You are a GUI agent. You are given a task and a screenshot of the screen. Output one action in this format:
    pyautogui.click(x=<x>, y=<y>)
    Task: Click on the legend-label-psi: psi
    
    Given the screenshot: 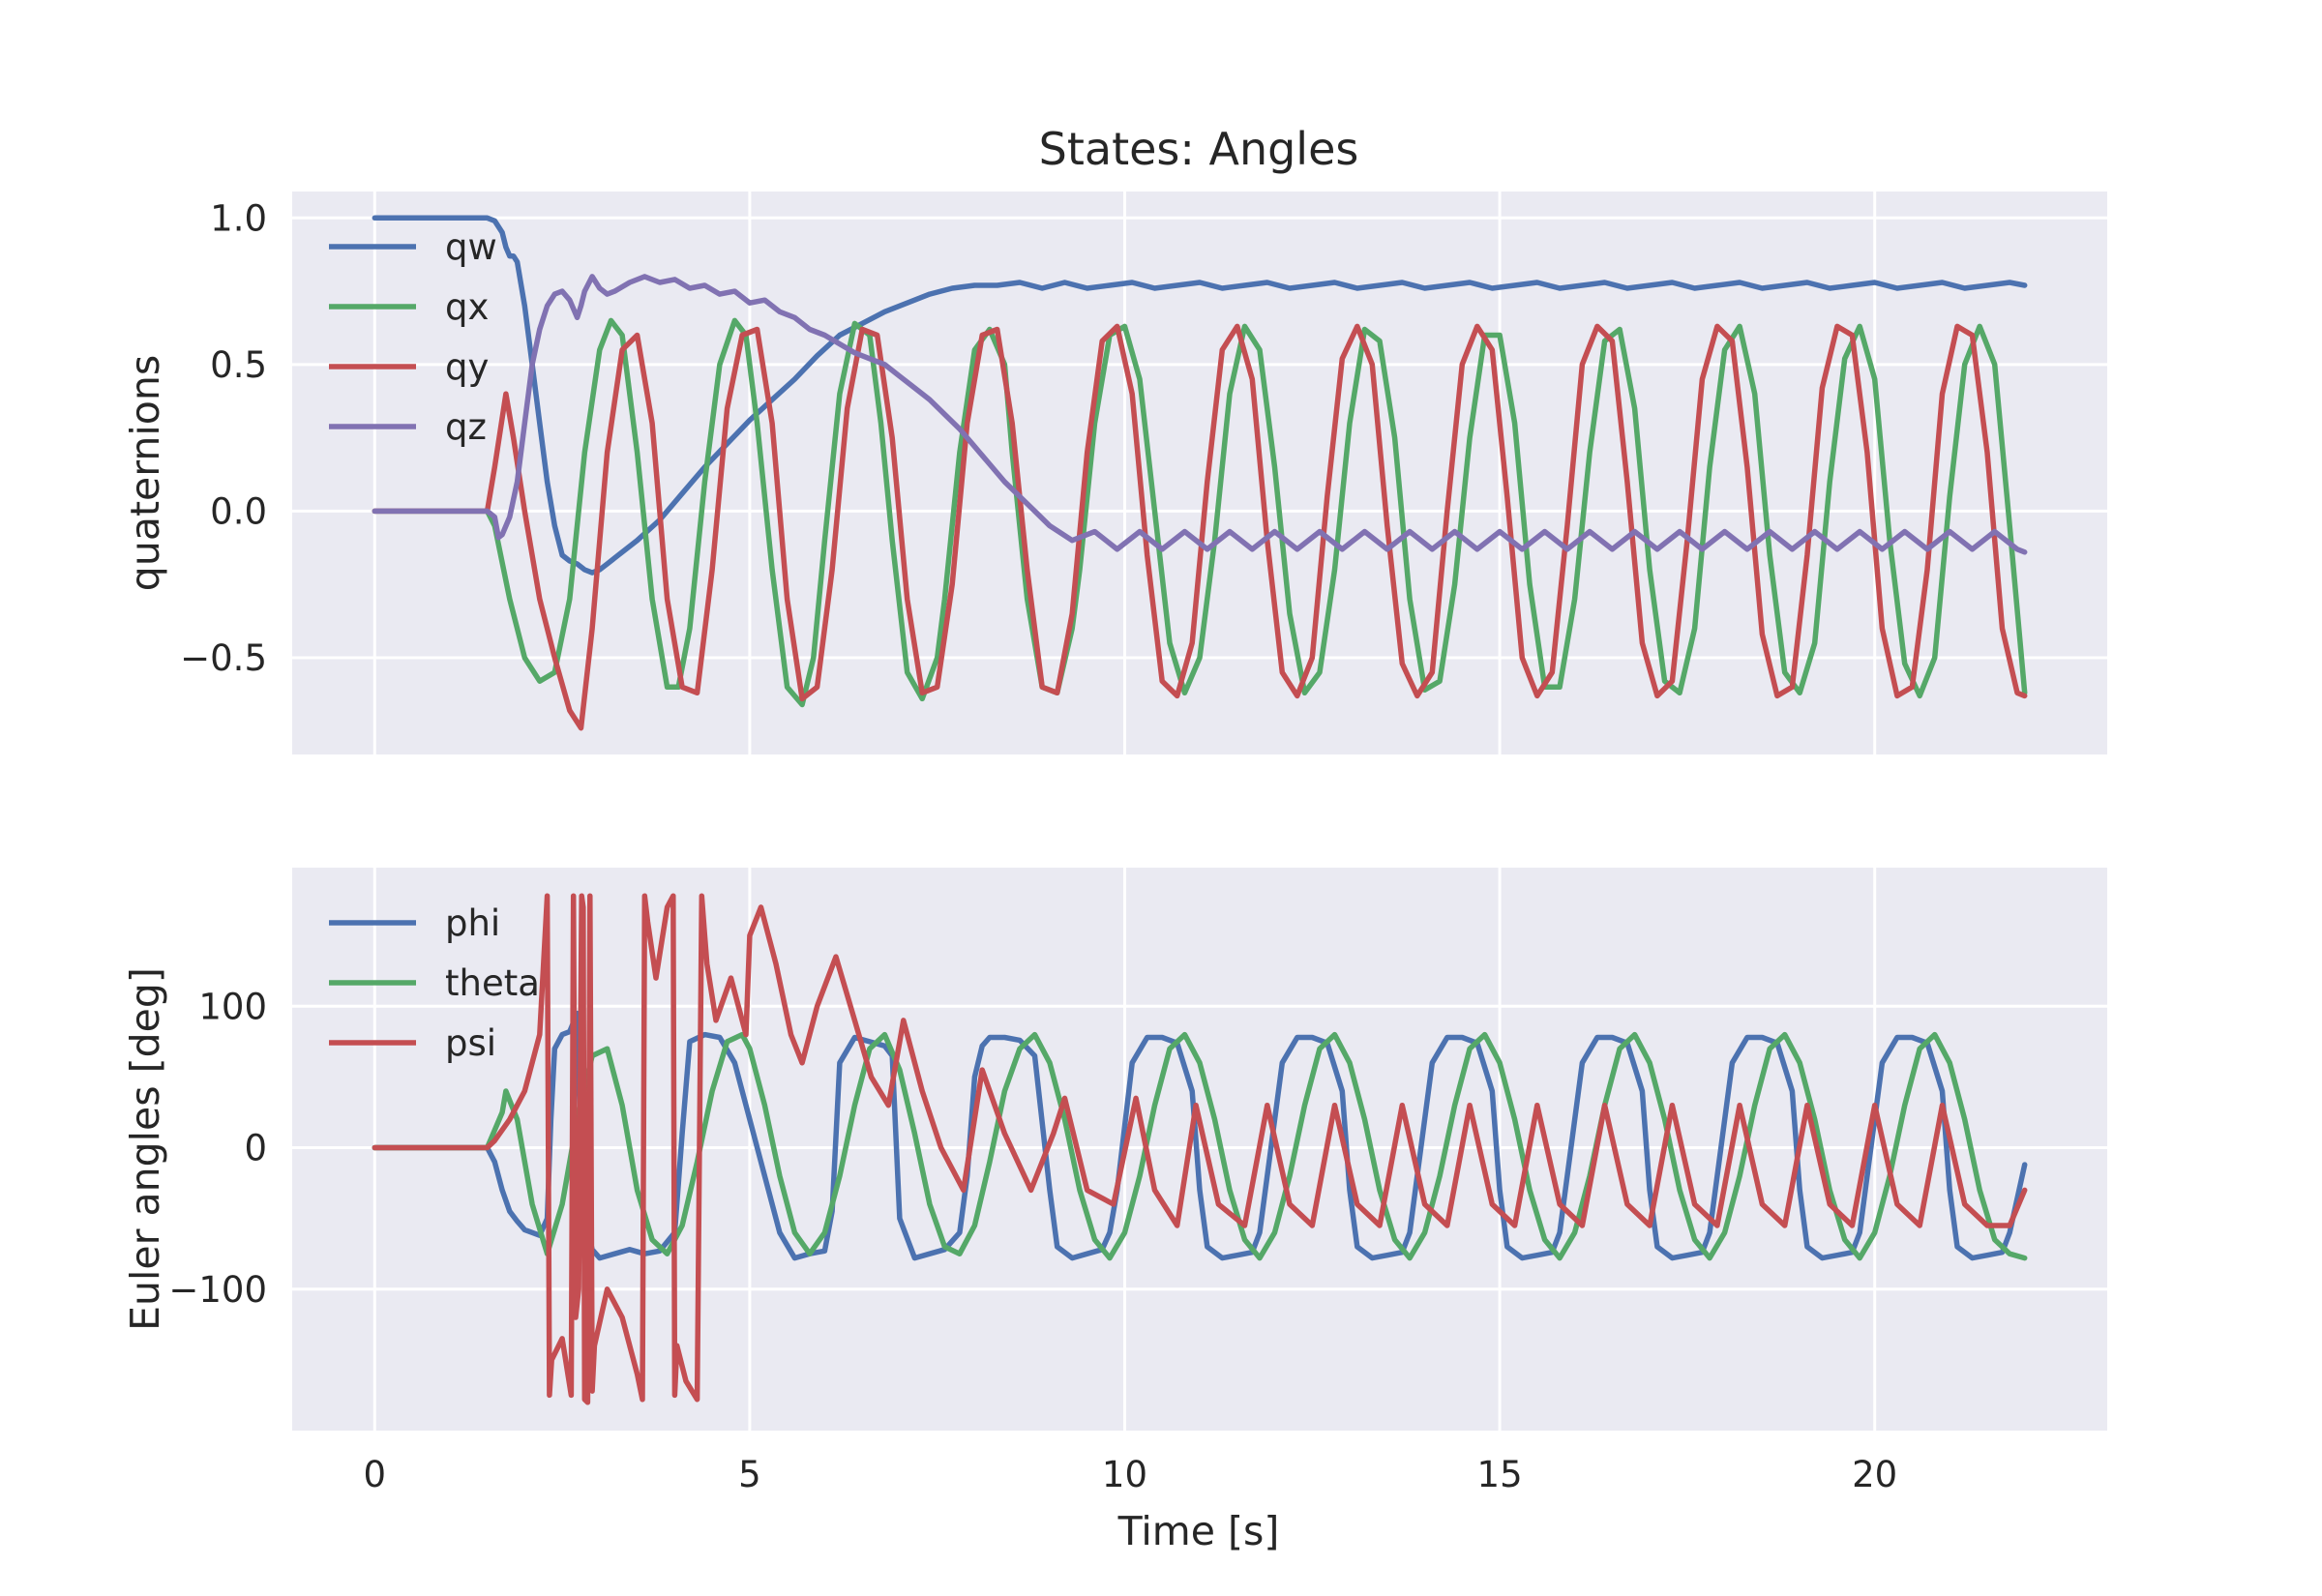 What is the action you would take?
    pyautogui.click(x=470, y=1043)
    